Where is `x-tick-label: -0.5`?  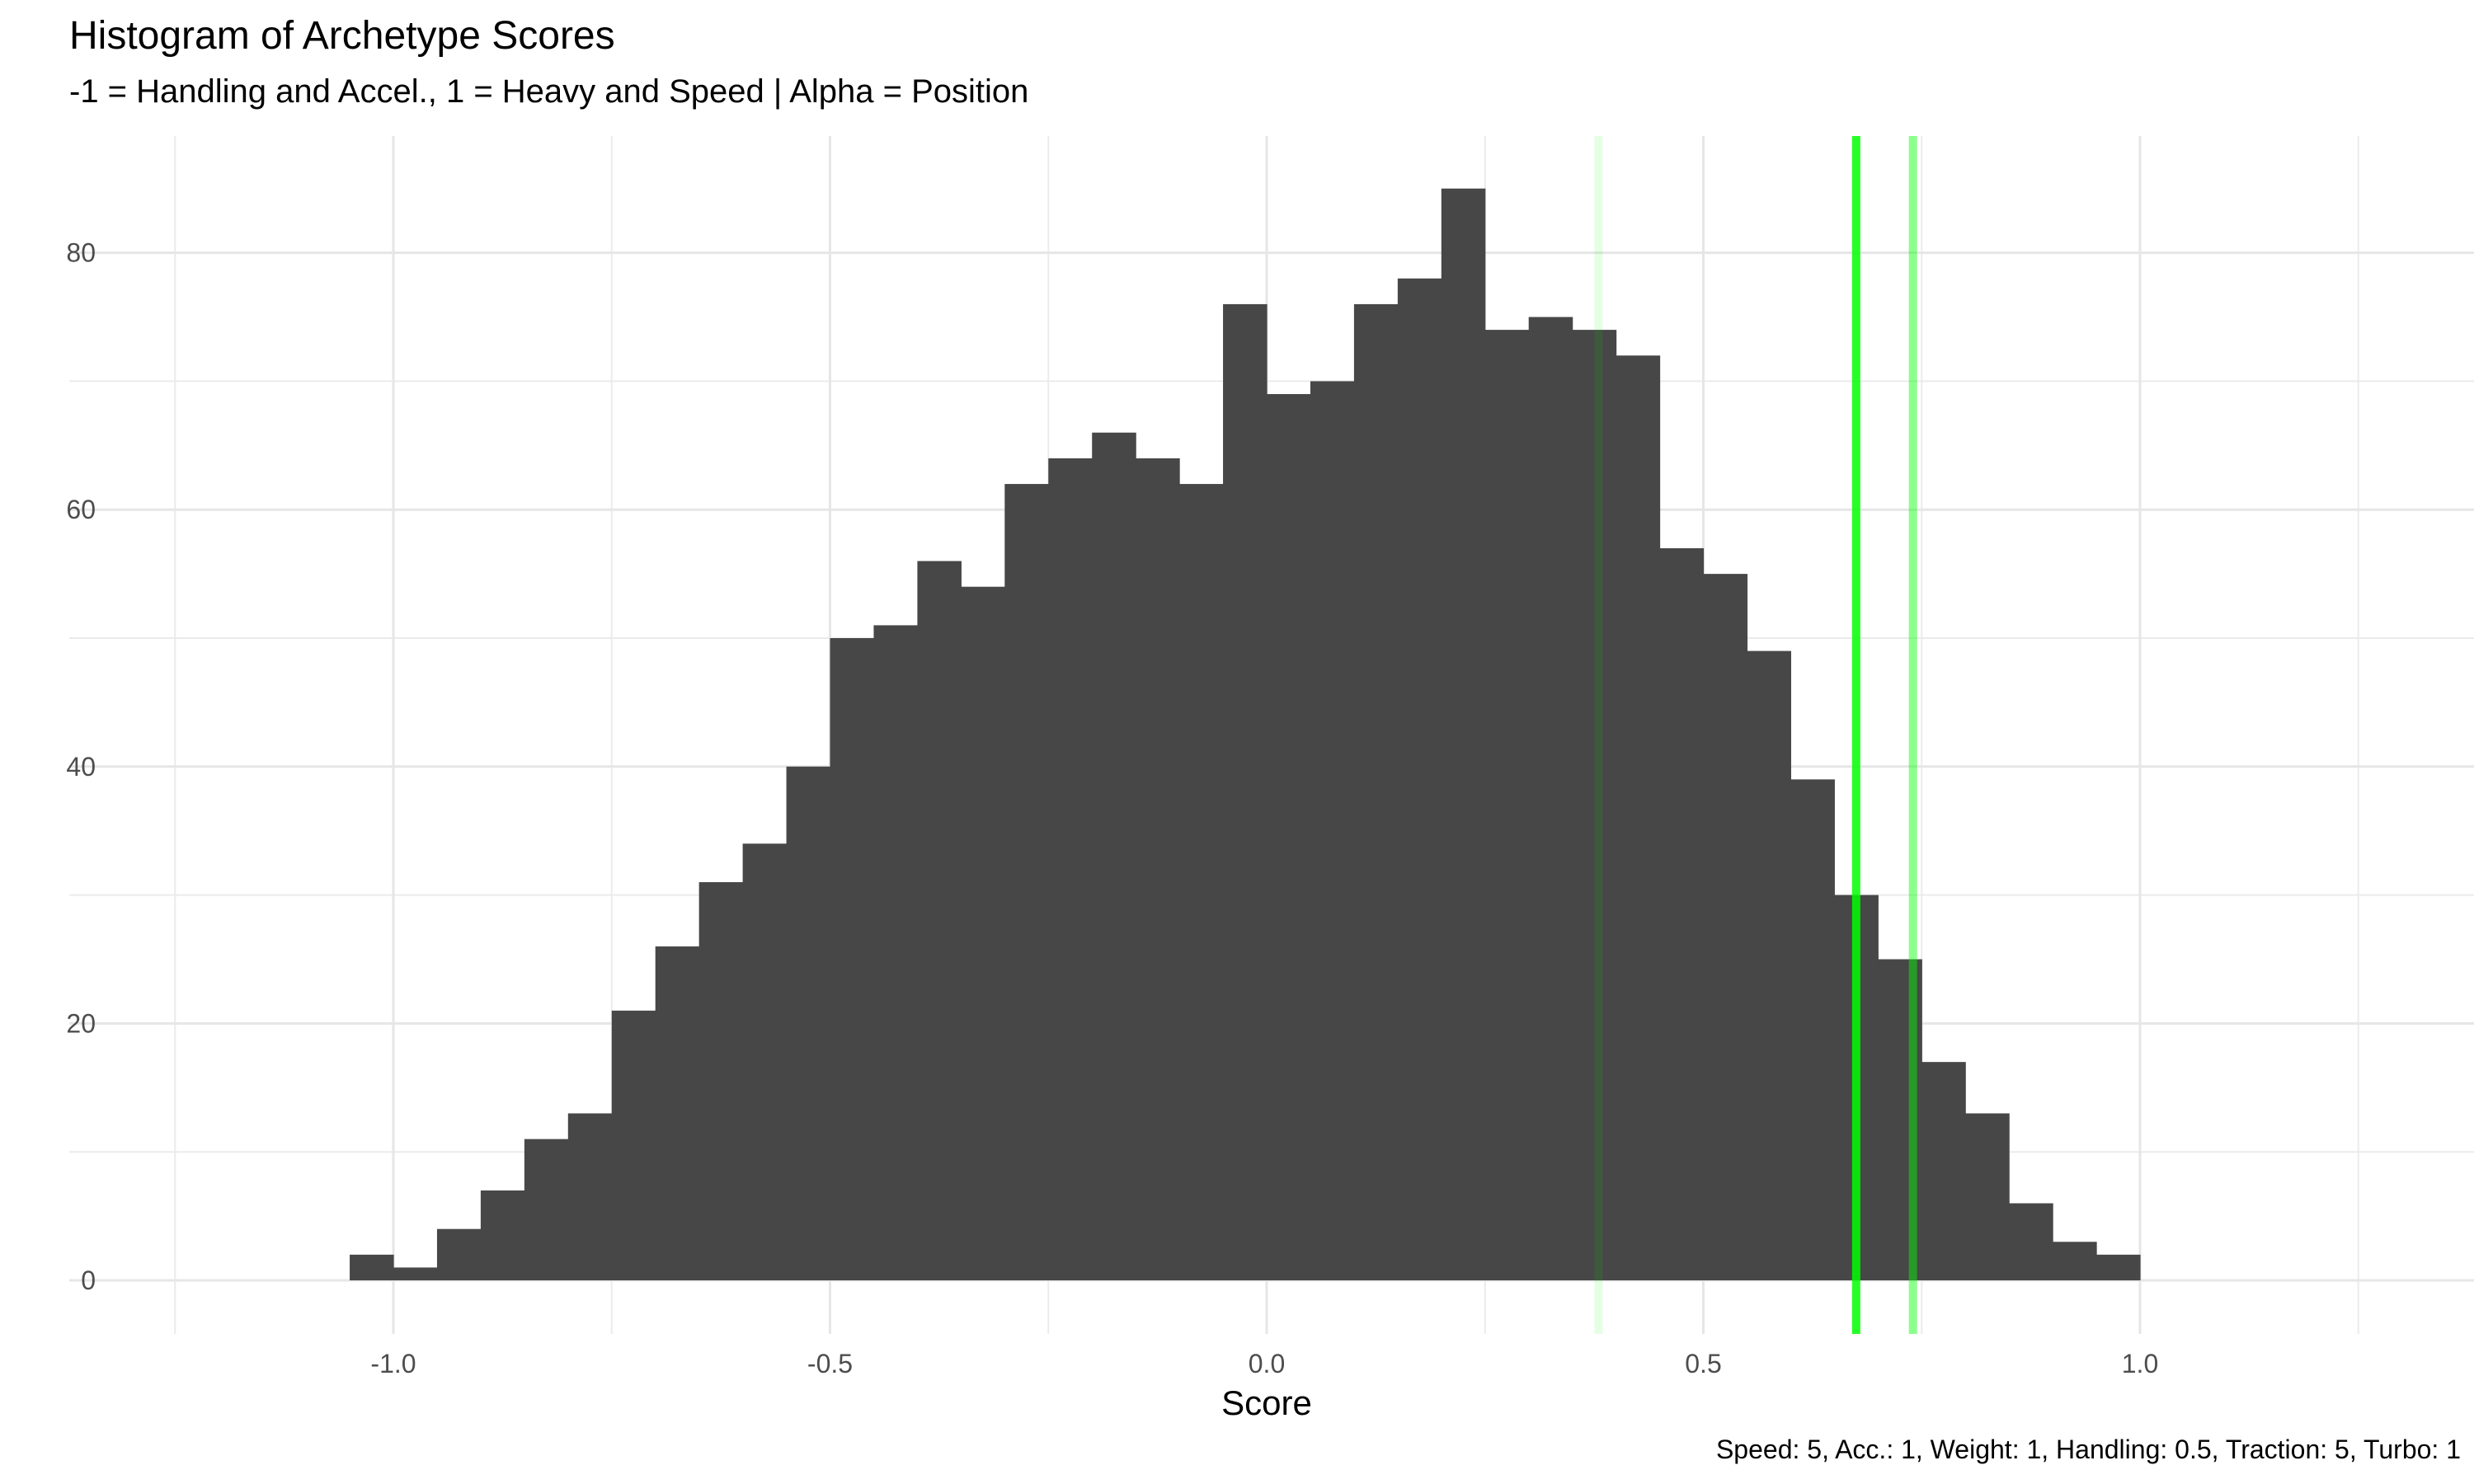 x-tick-label: -0.5 is located at coordinates (830, 1363).